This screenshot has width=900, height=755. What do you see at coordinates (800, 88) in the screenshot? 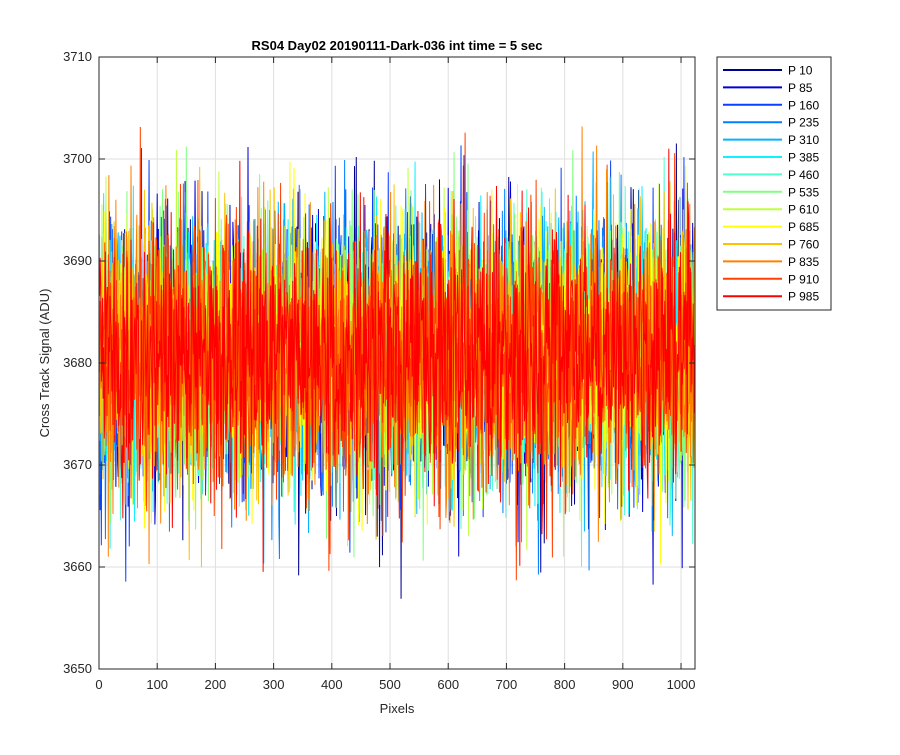
I see `legend-label: P 85` at bounding box center [800, 88].